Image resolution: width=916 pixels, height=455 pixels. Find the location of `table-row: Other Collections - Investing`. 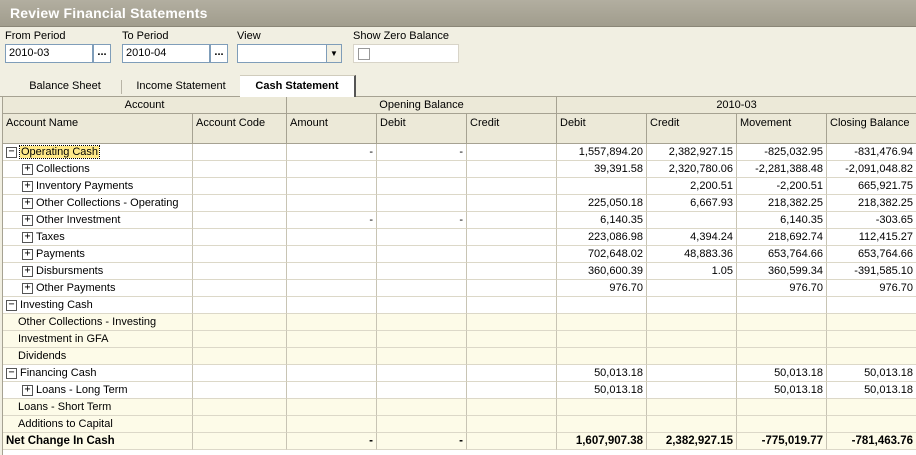

table-row: Other Collections - Investing is located at coordinates (459, 322).